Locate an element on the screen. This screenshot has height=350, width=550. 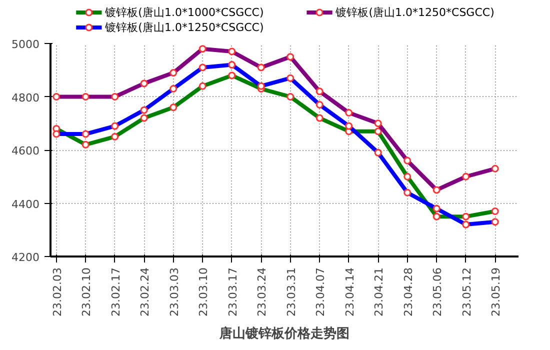
y-tick-label: 4800 is located at coordinates (26, 97).